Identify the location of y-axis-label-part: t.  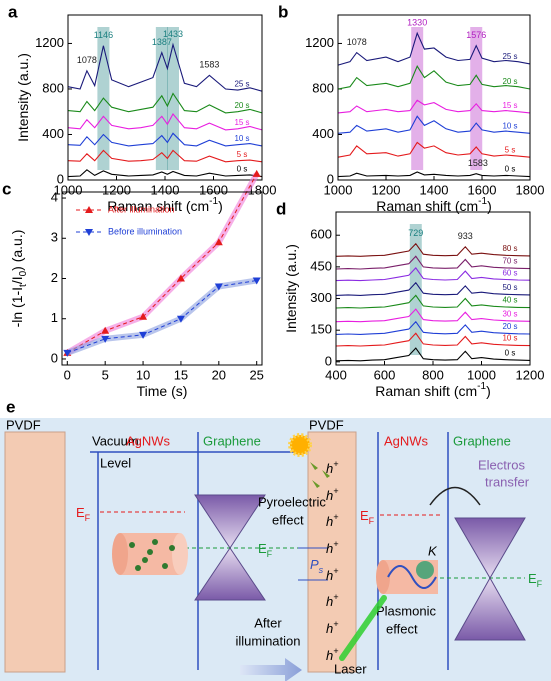
(23, 285).